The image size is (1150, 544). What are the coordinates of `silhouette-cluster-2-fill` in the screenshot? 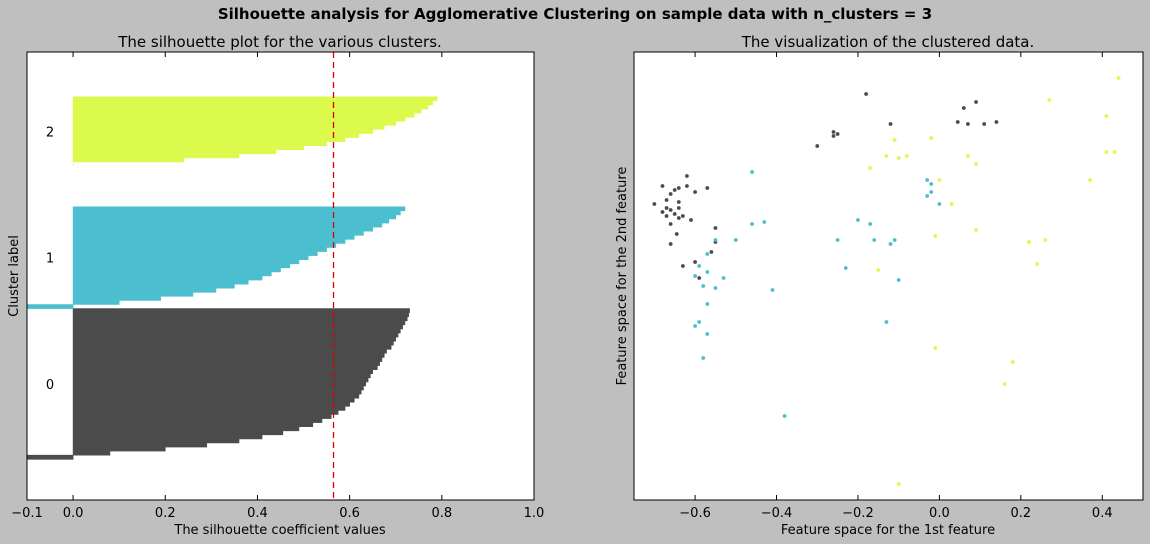 It's located at (255, 131).